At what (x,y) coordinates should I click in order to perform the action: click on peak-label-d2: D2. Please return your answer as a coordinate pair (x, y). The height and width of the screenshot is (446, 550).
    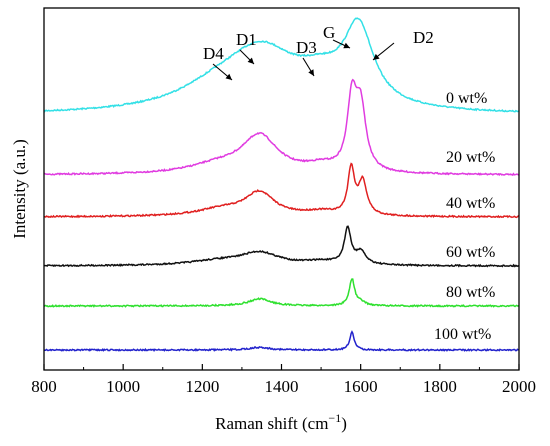
    Looking at the image, I should click on (423, 37).